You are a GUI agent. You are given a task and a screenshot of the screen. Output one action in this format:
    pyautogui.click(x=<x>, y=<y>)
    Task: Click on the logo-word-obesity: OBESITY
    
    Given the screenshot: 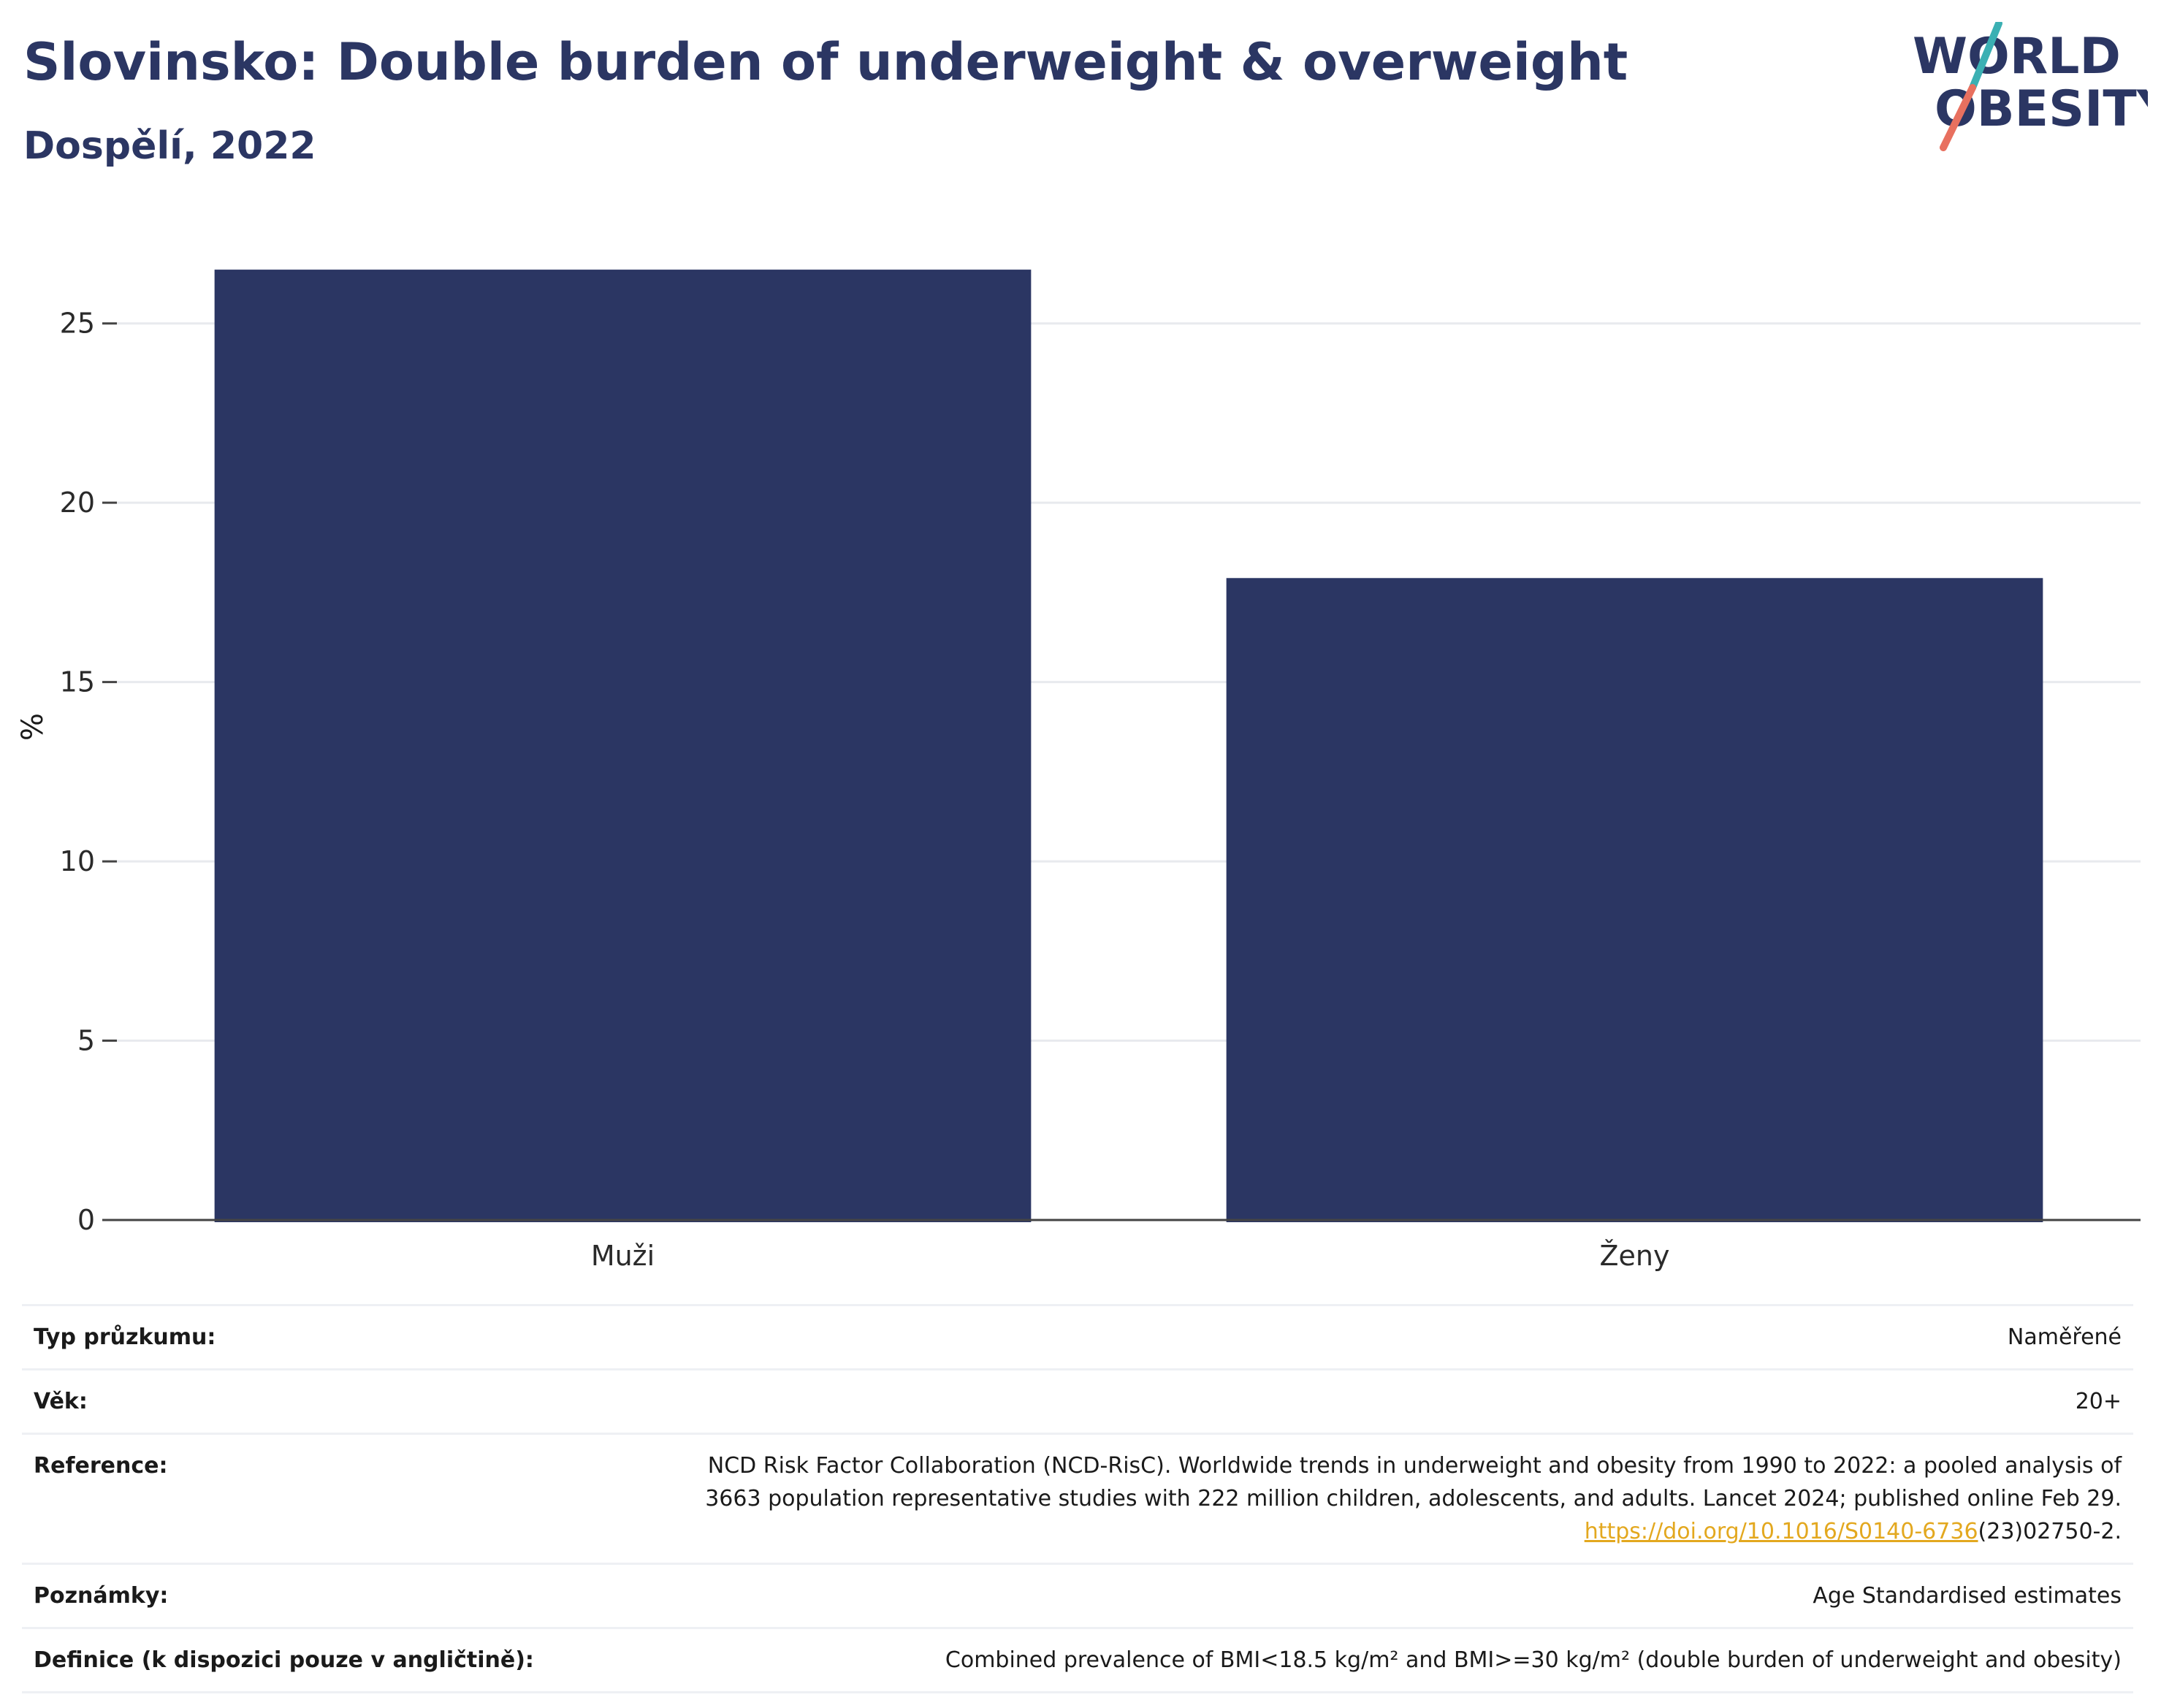 What is the action you would take?
    pyautogui.click(x=2042, y=109)
    